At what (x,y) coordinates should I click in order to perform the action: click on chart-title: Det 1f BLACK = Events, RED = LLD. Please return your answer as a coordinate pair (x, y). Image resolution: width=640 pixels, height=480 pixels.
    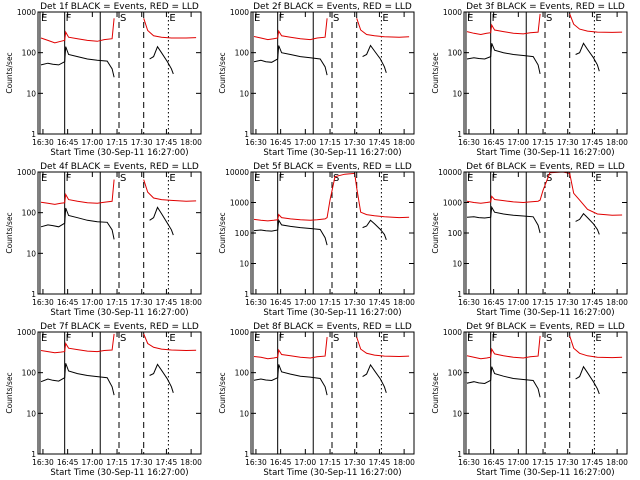
    Looking at the image, I should click on (119, 7).